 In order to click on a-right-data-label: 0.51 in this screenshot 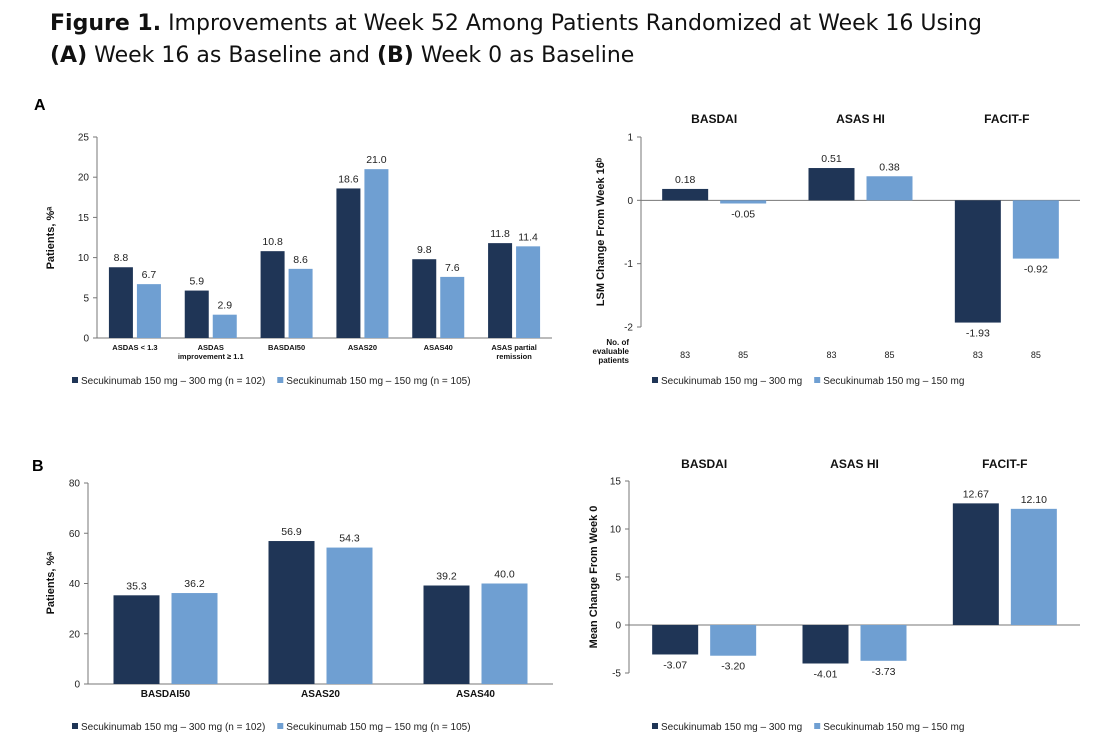, I will do `click(831, 159)`.